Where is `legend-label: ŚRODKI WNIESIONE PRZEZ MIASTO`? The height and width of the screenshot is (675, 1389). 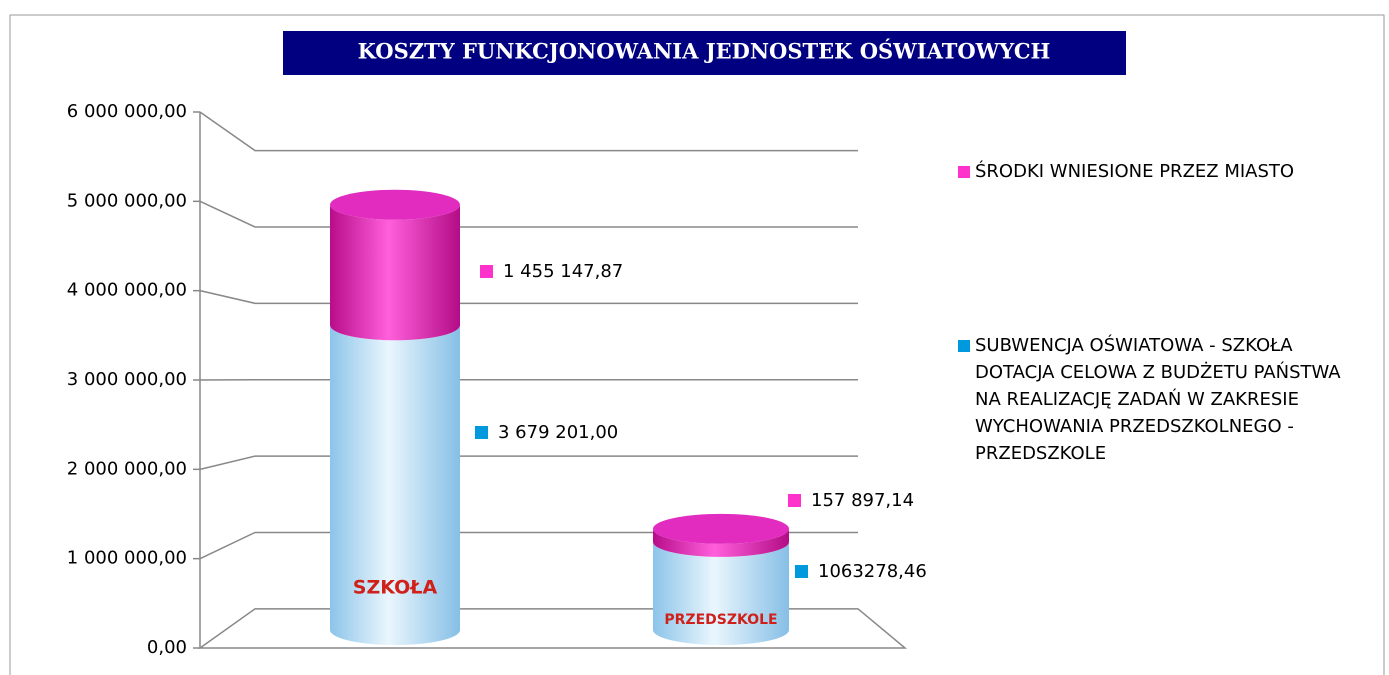
legend-label: ŚRODKI WNIESIONE PRZEZ MIASTO is located at coordinates (1135, 171).